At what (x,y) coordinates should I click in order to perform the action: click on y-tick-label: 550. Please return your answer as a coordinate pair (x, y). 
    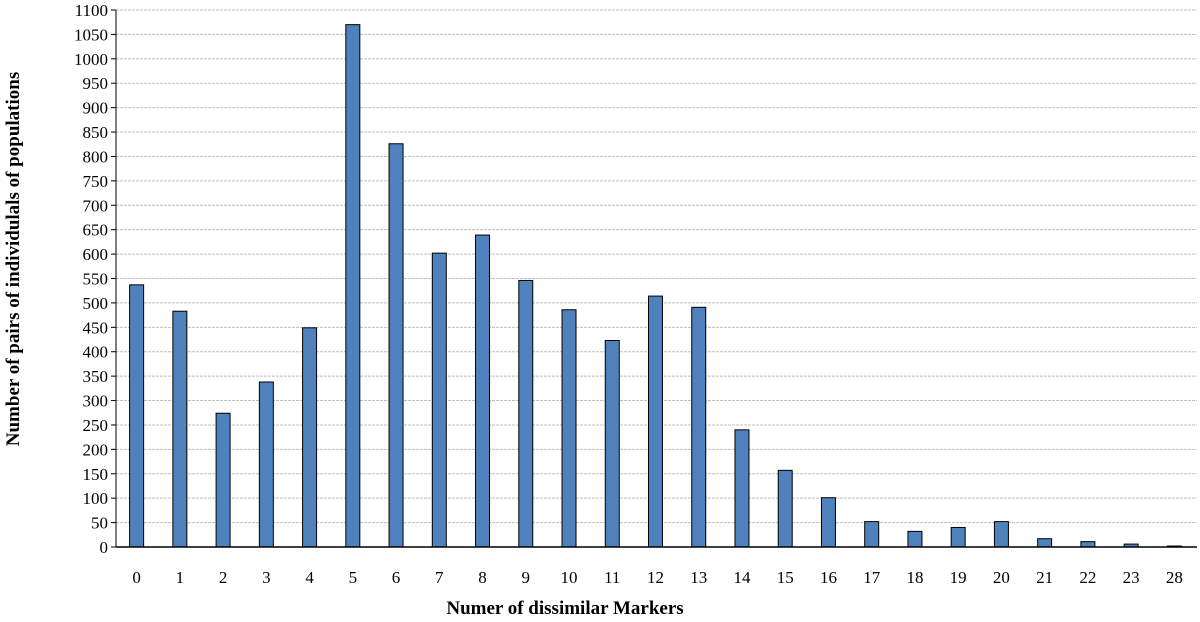
    Looking at the image, I should click on (96, 279).